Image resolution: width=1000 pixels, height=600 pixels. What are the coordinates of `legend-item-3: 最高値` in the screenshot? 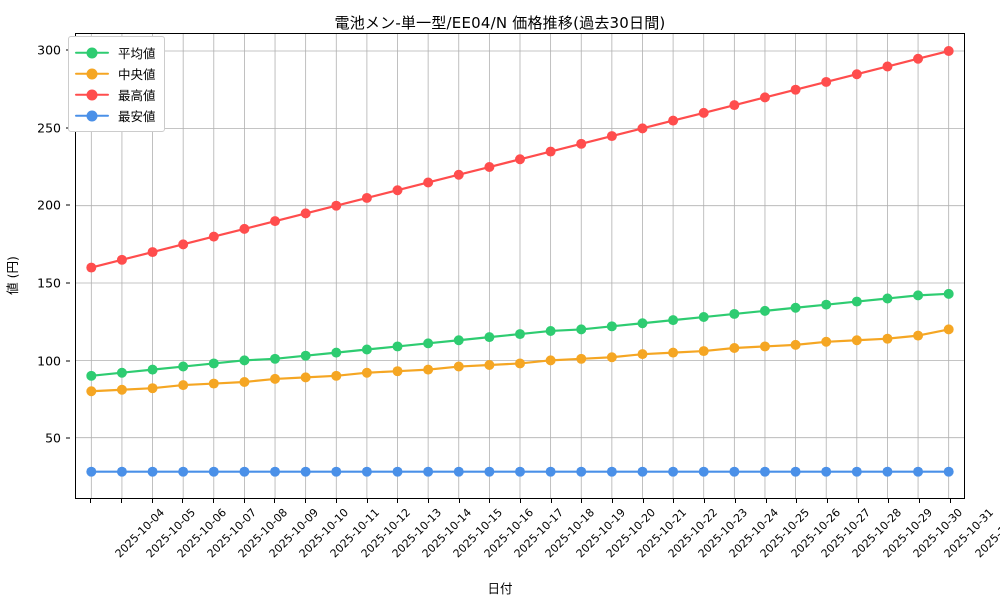 It's located at (115, 94).